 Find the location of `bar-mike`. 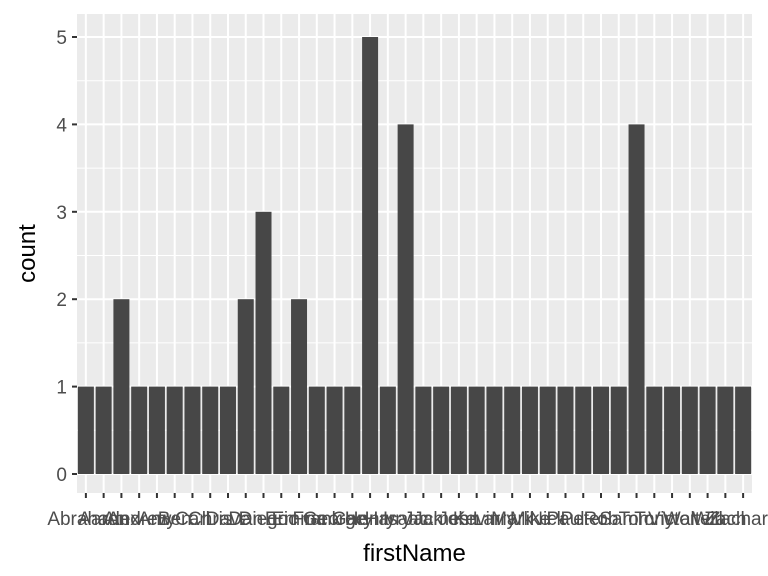

bar-mike is located at coordinates (529, 430).